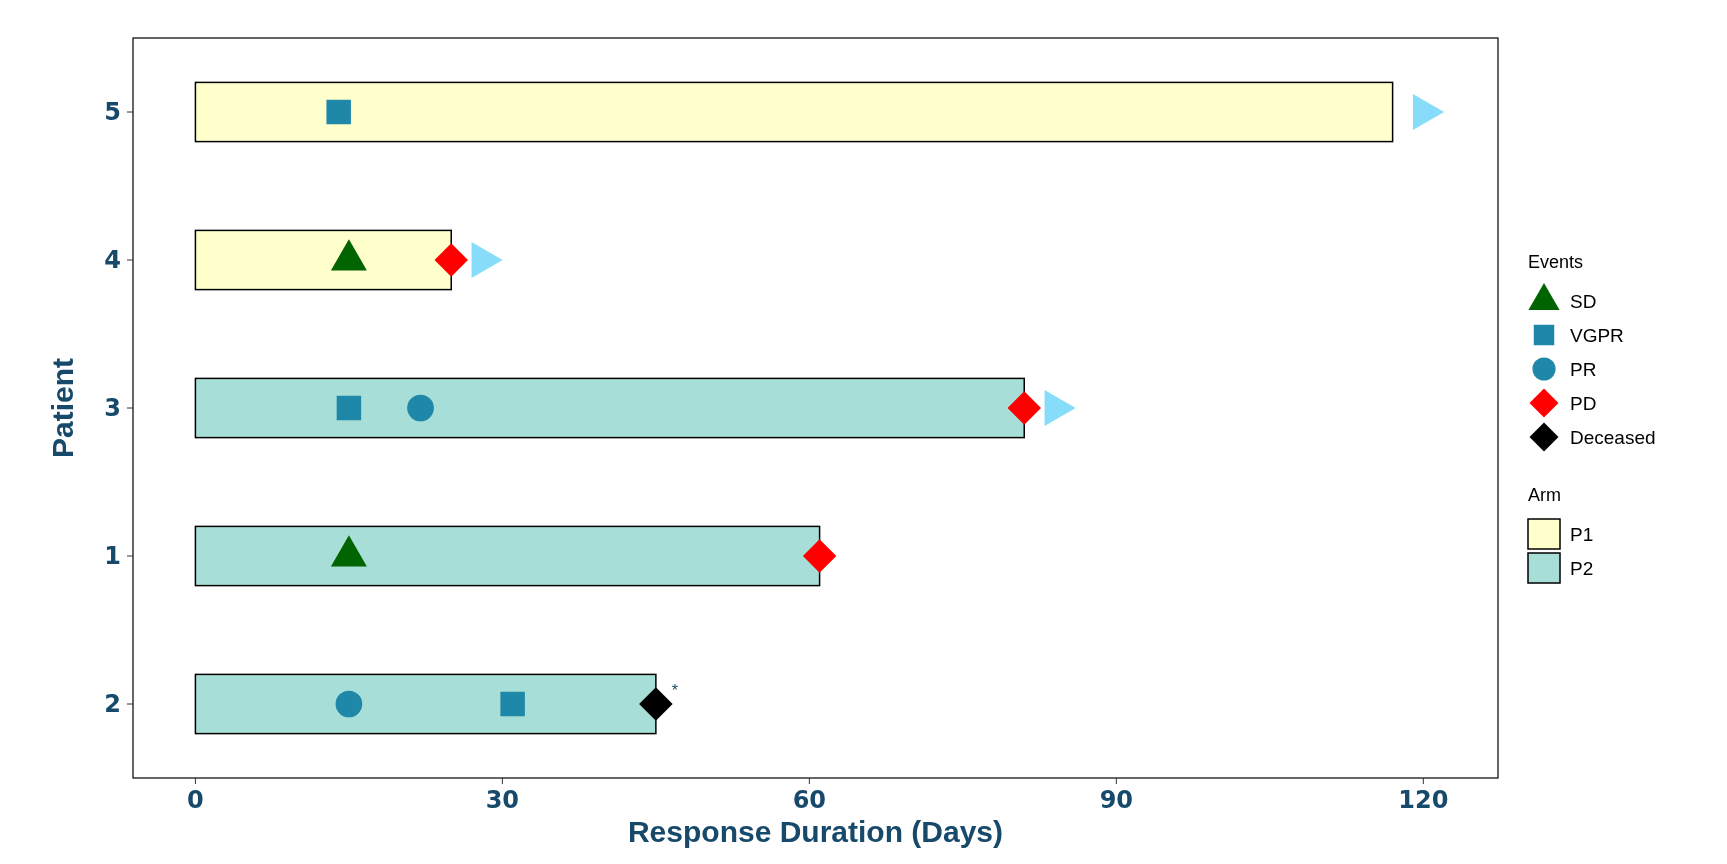 The height and width of the screenshot is (864, 1727). I want to click on x-tick-label: 30, so click(502, 800).